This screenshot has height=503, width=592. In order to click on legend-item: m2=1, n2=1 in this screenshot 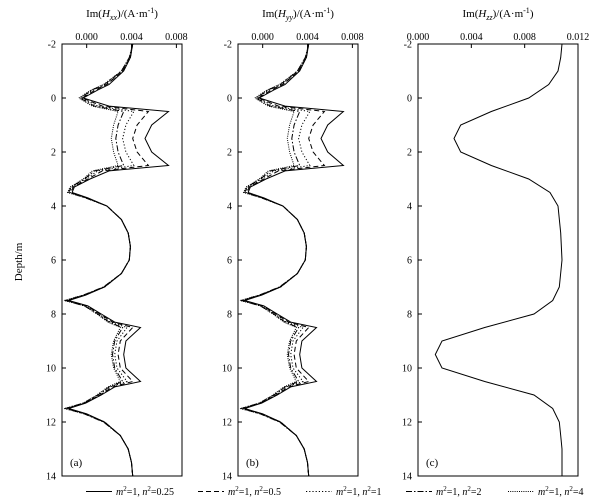, I will do `click(344, 491)`.